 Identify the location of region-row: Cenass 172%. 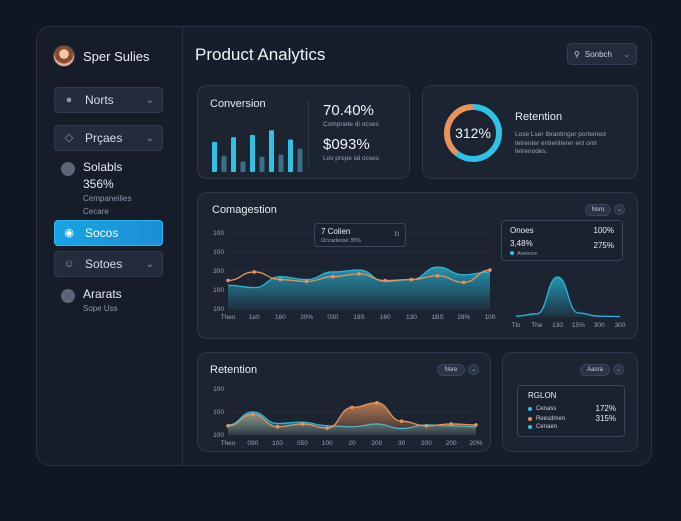
(572, 408).